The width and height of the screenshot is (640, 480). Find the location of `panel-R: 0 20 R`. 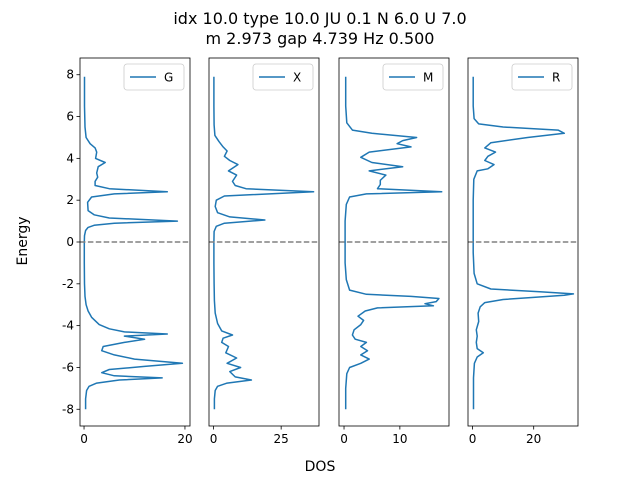

panel-R: 0 20 R is located at coordinates (523, 251).